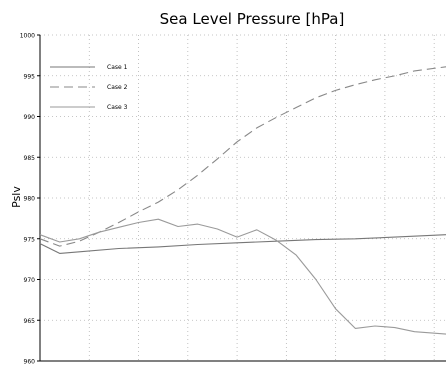 The image size is (446, 367). What do you see at coordinates (30, 280) in the screenshot?
I see `y-tick-label: 970` at bounding box center [30, 280].